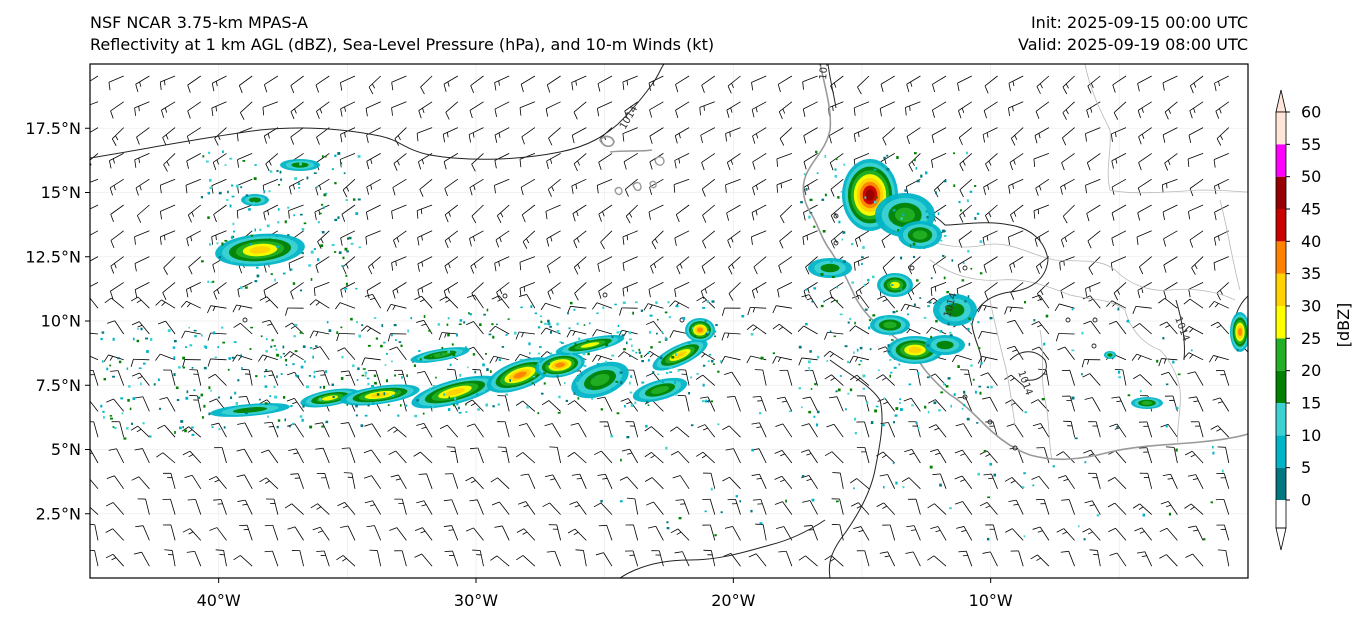 This screenshot has width=1366, height=623. I want to click on isobar-label: 1010, so click(824, 67).